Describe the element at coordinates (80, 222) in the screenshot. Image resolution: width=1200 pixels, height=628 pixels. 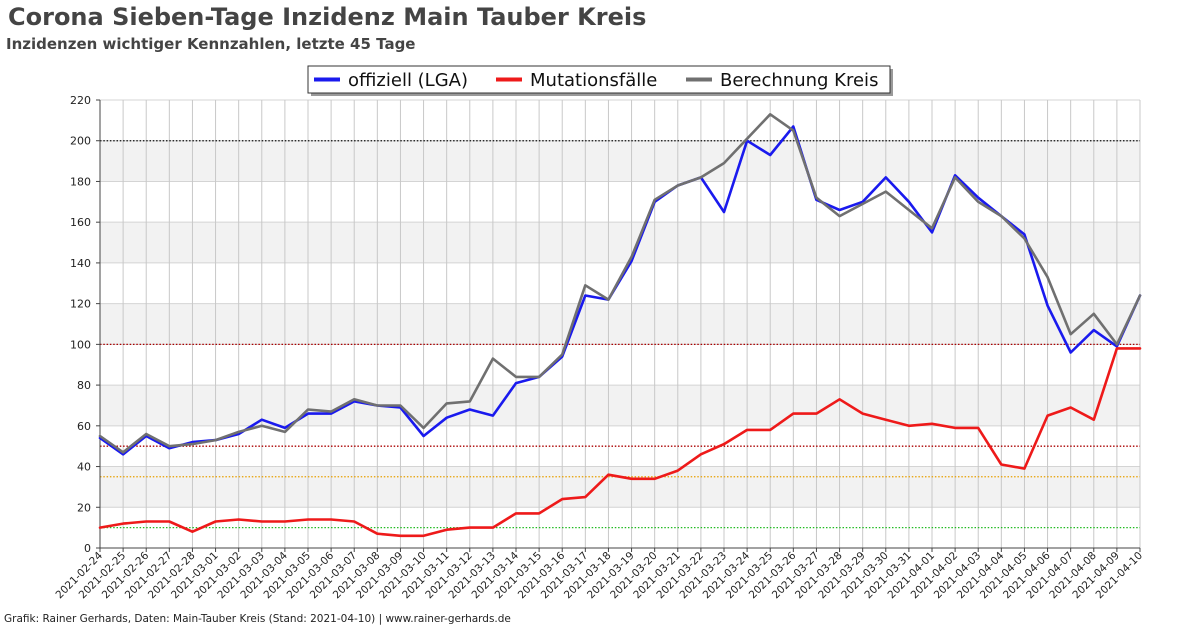
I see `y-tick-label: 160` at that location.